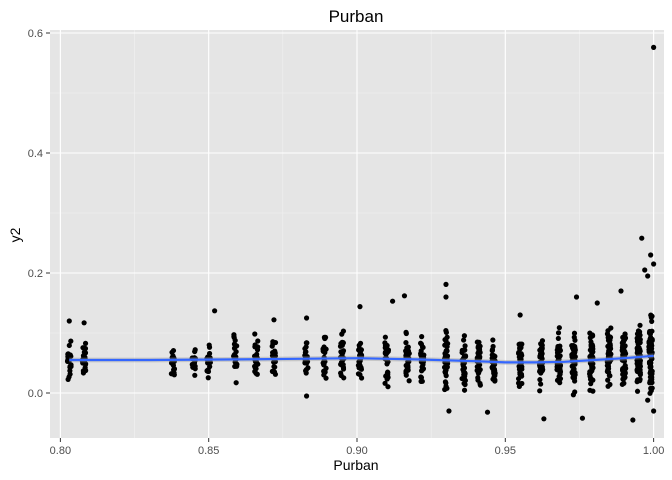  Describe the element at coordinates (35, 34) in the screenshot. I see `y-tick-label: 0.6` at that location.